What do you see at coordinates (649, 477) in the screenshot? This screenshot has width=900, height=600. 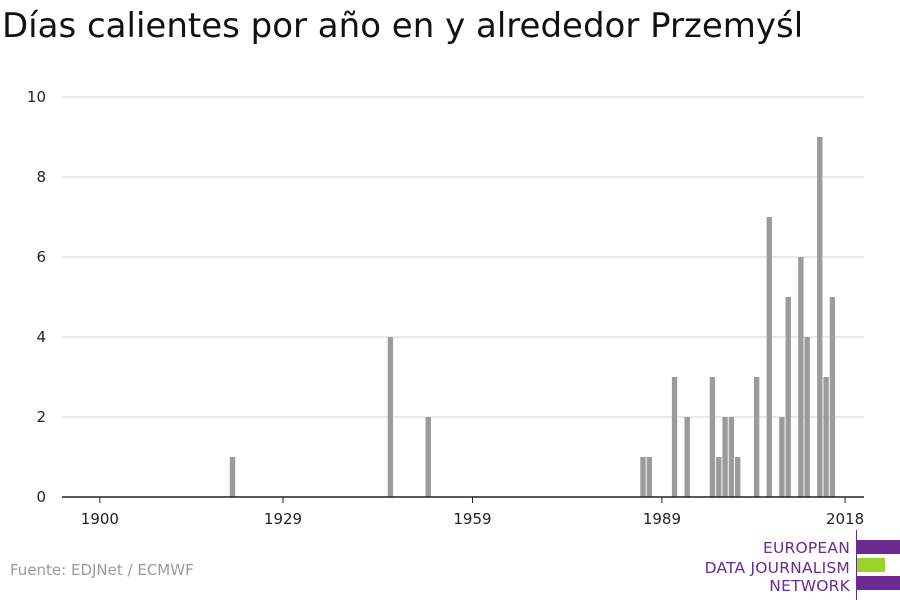 I see `bar-1987` at bounding box center [649, 477].